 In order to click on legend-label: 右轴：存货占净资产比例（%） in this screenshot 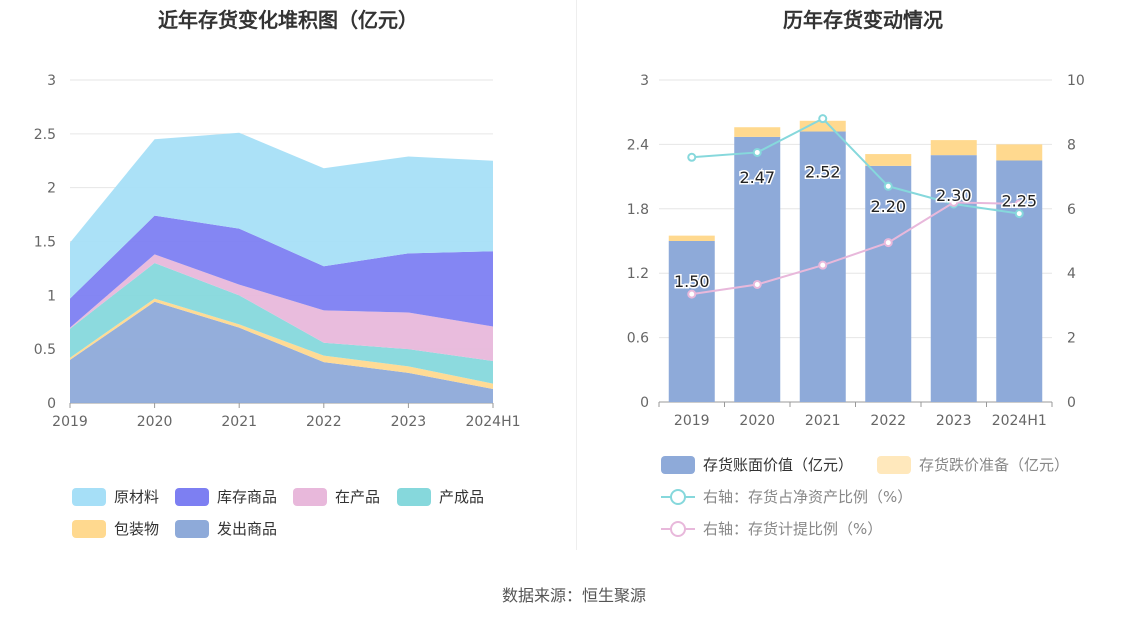, I will do `click(807, 497)`.